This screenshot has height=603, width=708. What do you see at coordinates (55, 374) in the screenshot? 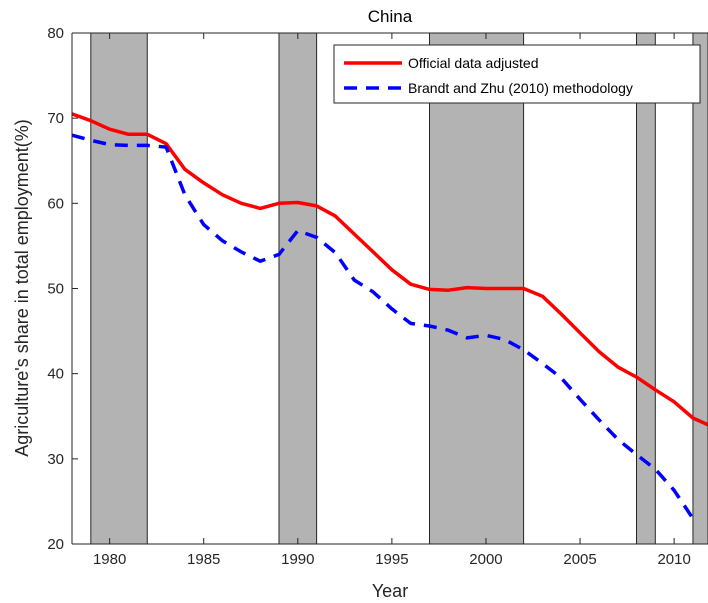
I see `y-tick-label-2: 40` at bounding box center [55, 374].